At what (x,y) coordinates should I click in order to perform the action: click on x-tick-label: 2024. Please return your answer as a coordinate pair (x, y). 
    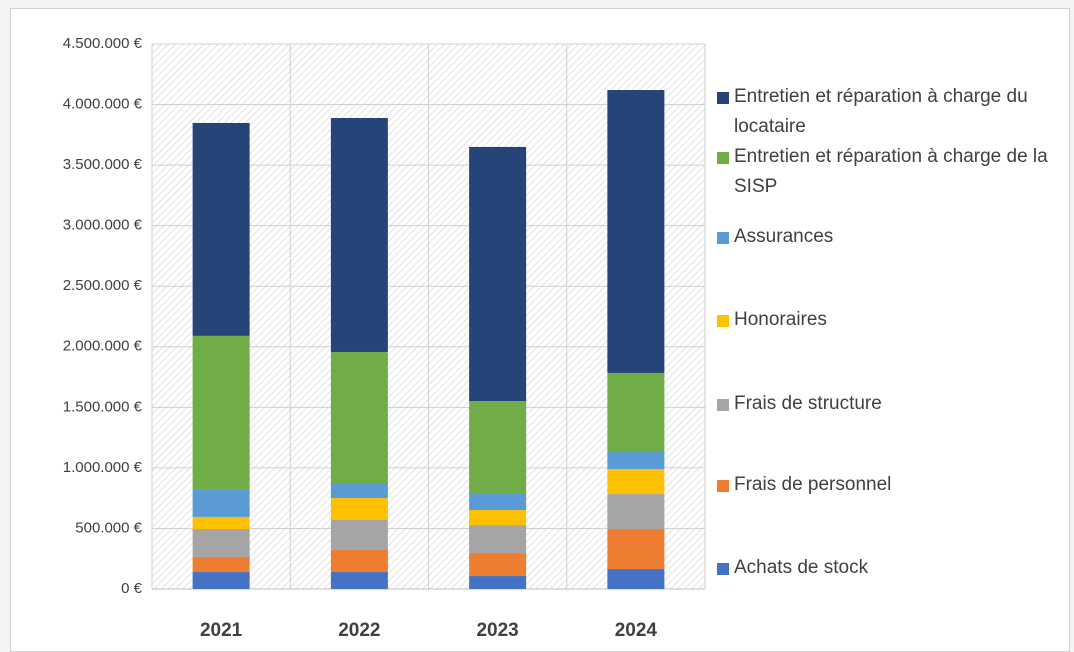
    Looking at the image, I should click on (636, 630).